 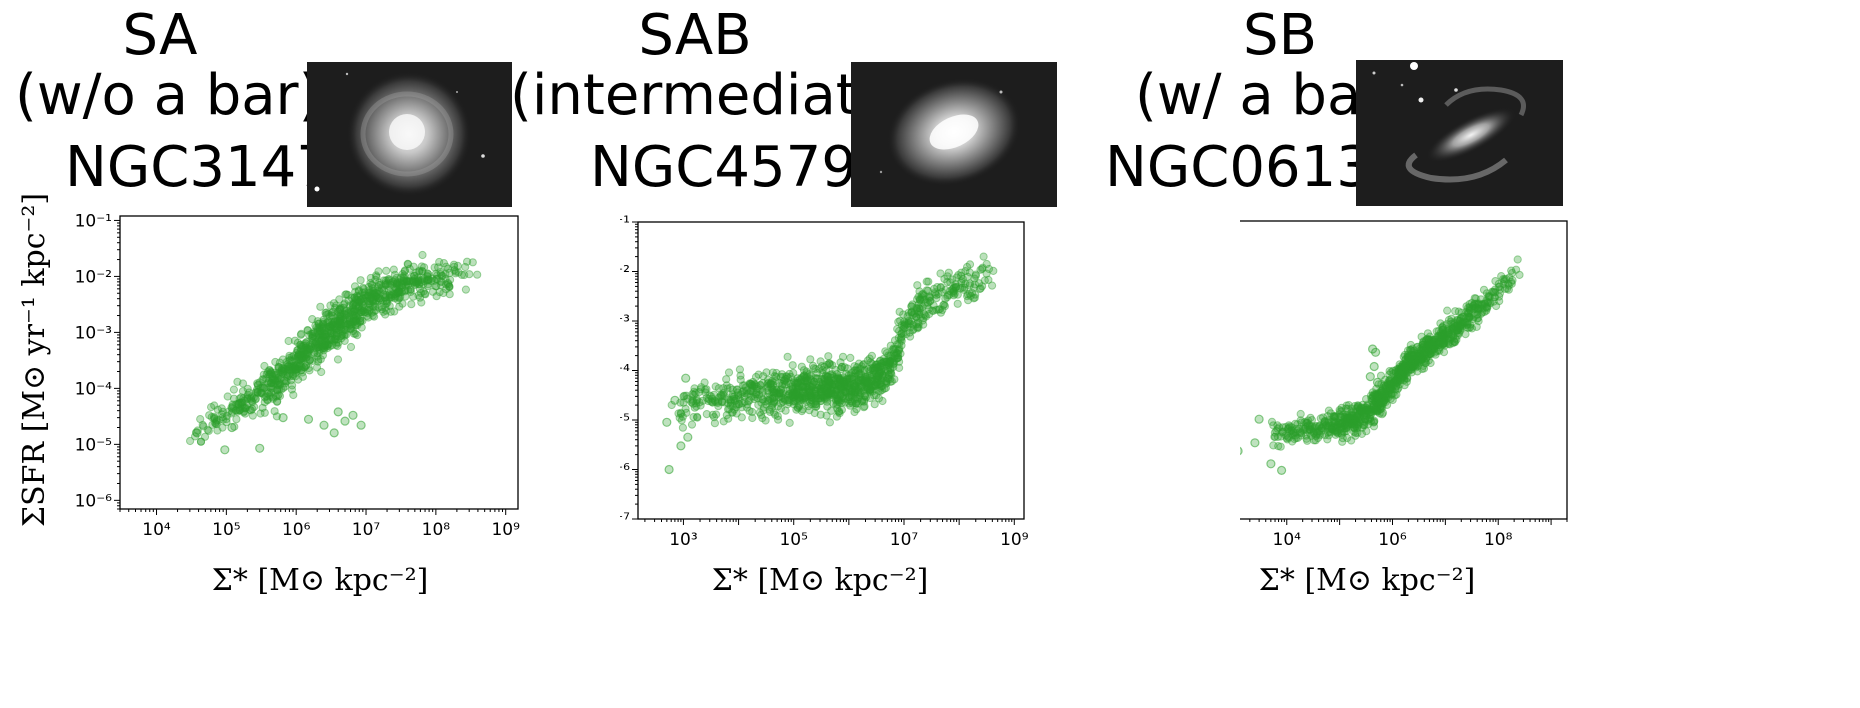 What do you see at coordinates (1498, 540) in the screenshot?
I see `x-tick-label: 10⁸` at bounding box center [1498, 540].